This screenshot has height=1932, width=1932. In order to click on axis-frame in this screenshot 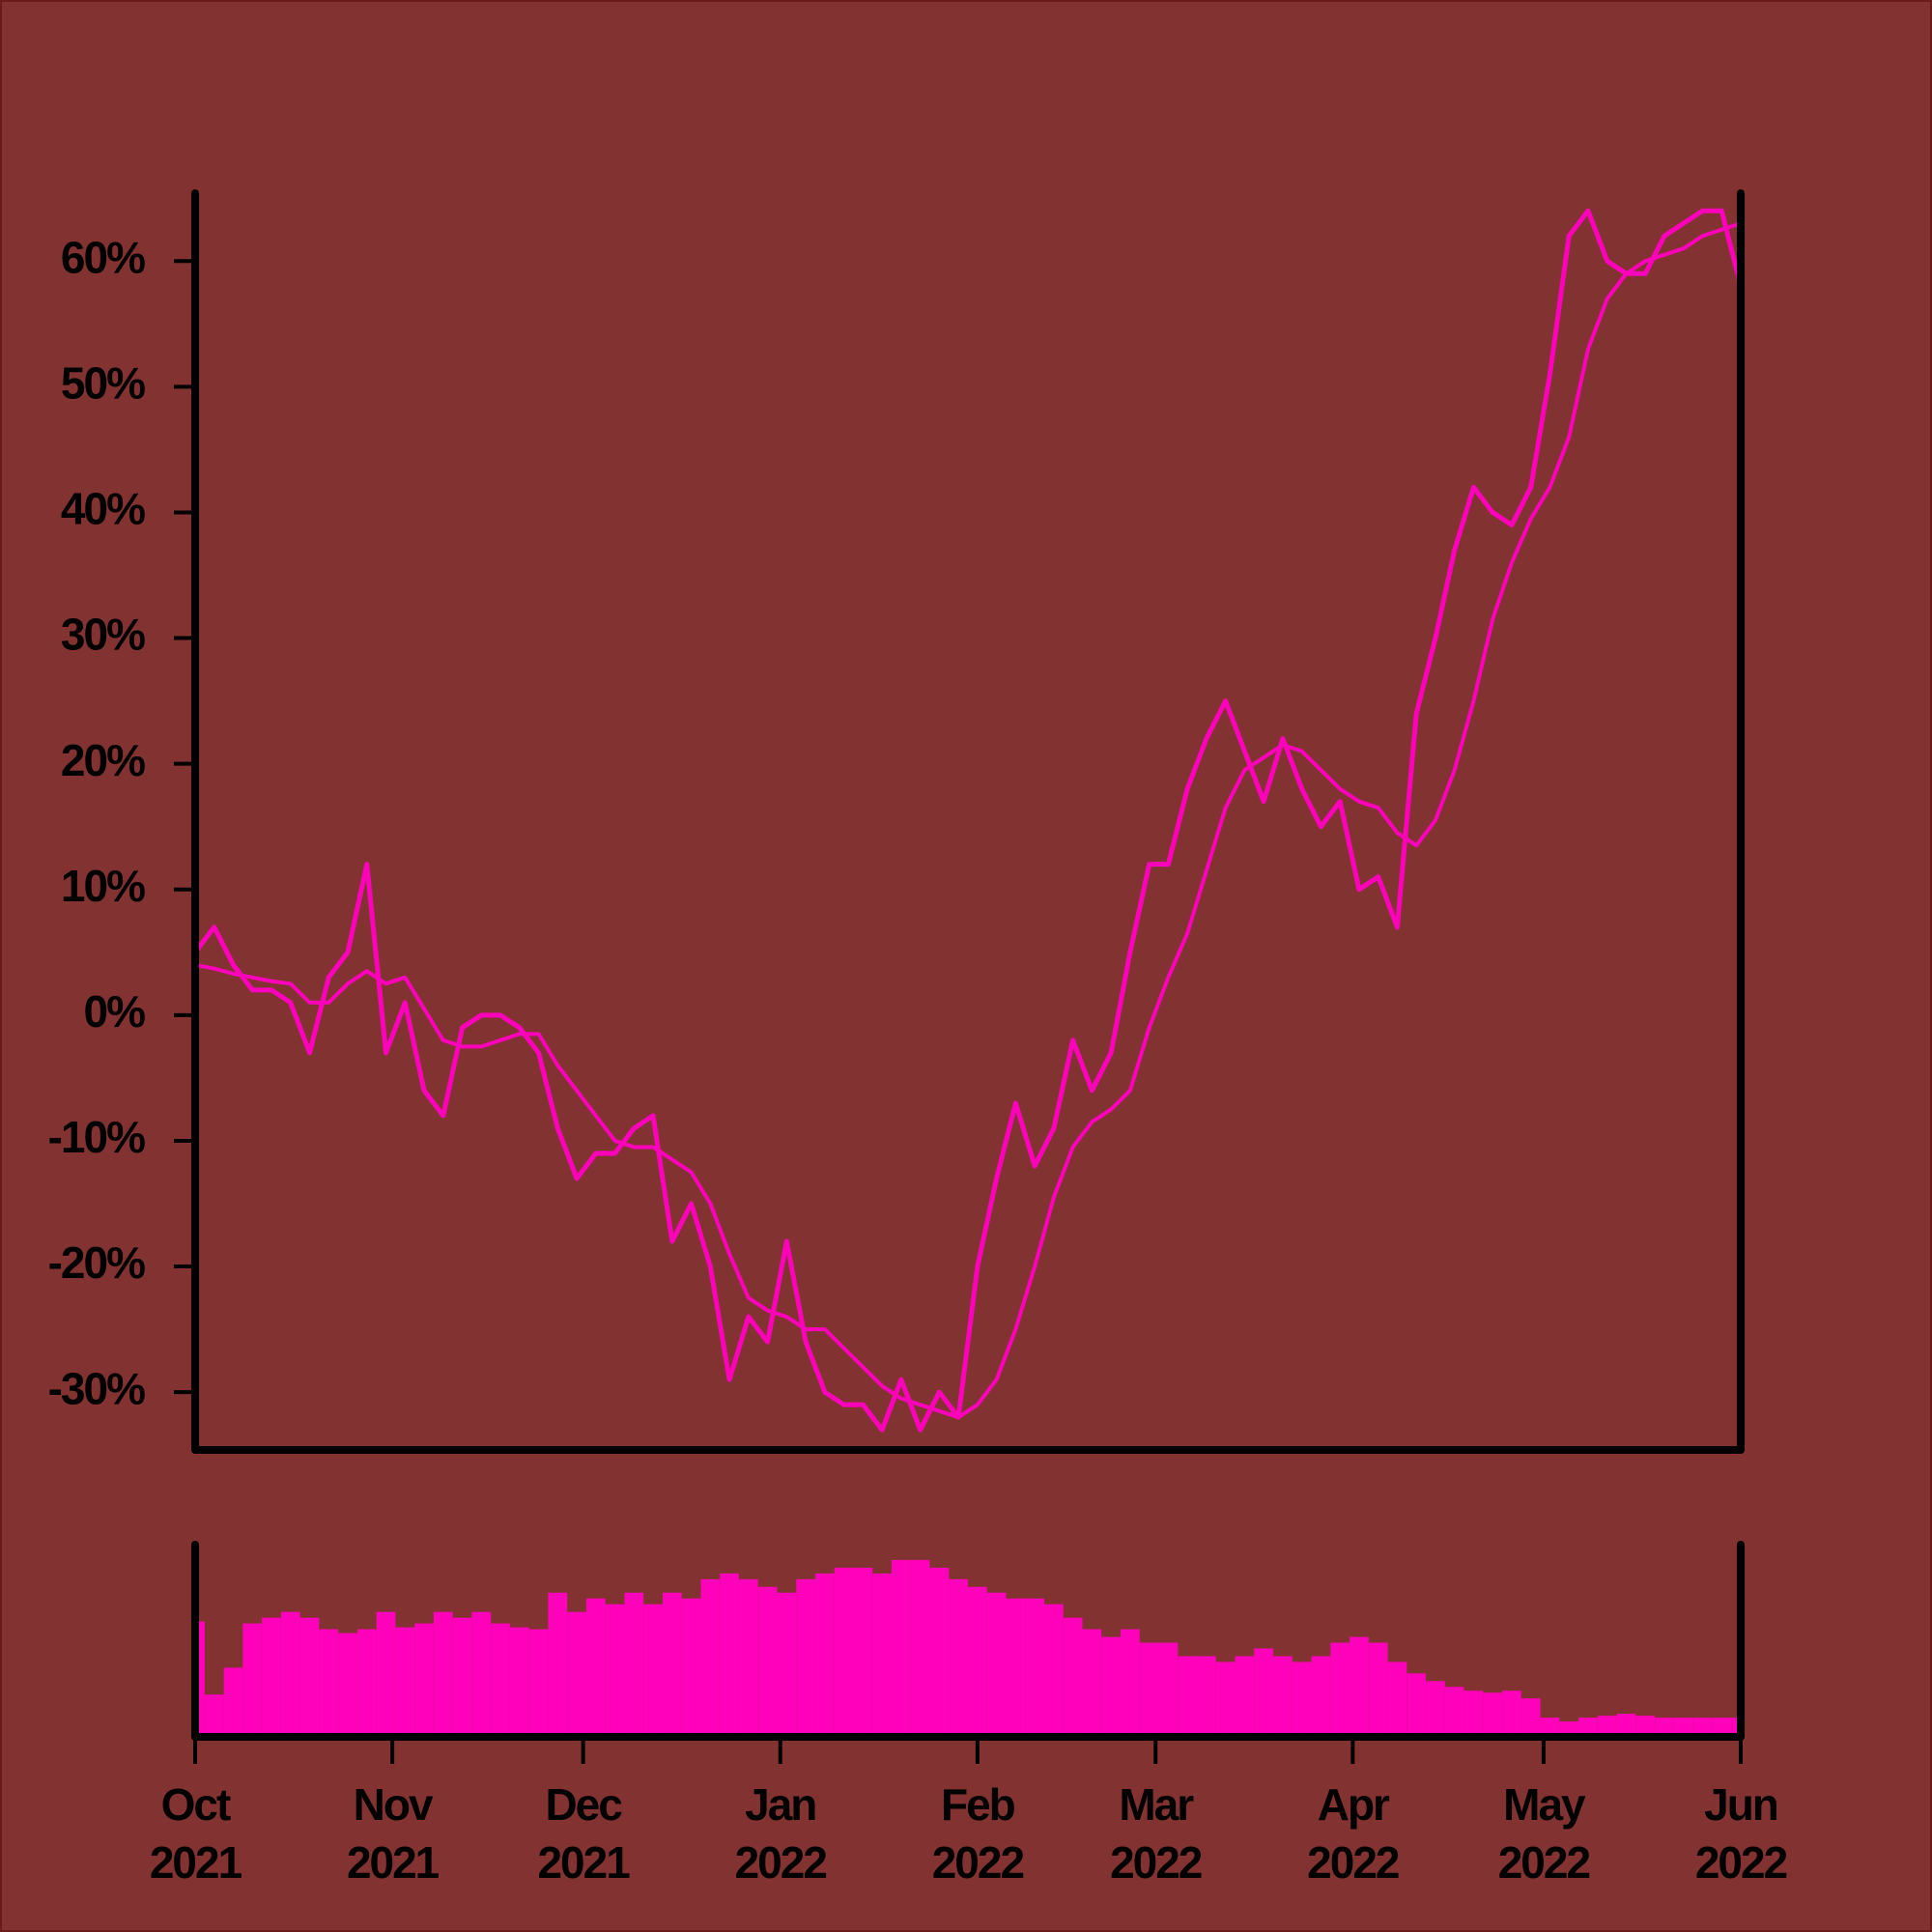, I will do `click(968, 1641)`.